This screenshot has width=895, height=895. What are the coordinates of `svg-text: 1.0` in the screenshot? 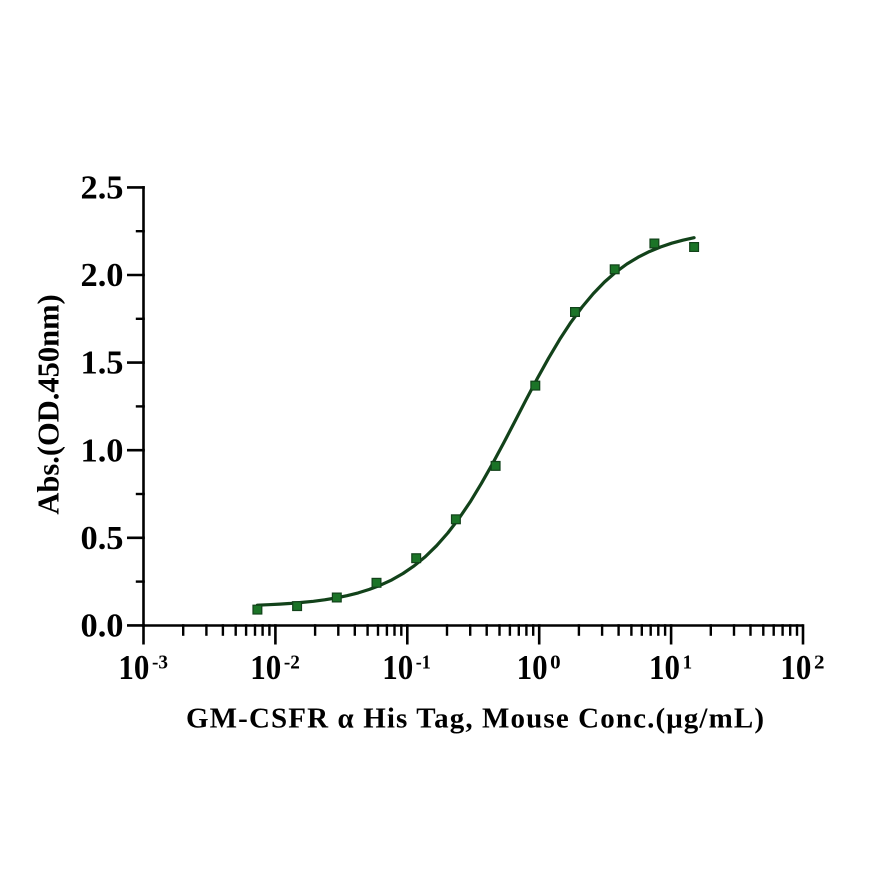 It's located at (102, 450).